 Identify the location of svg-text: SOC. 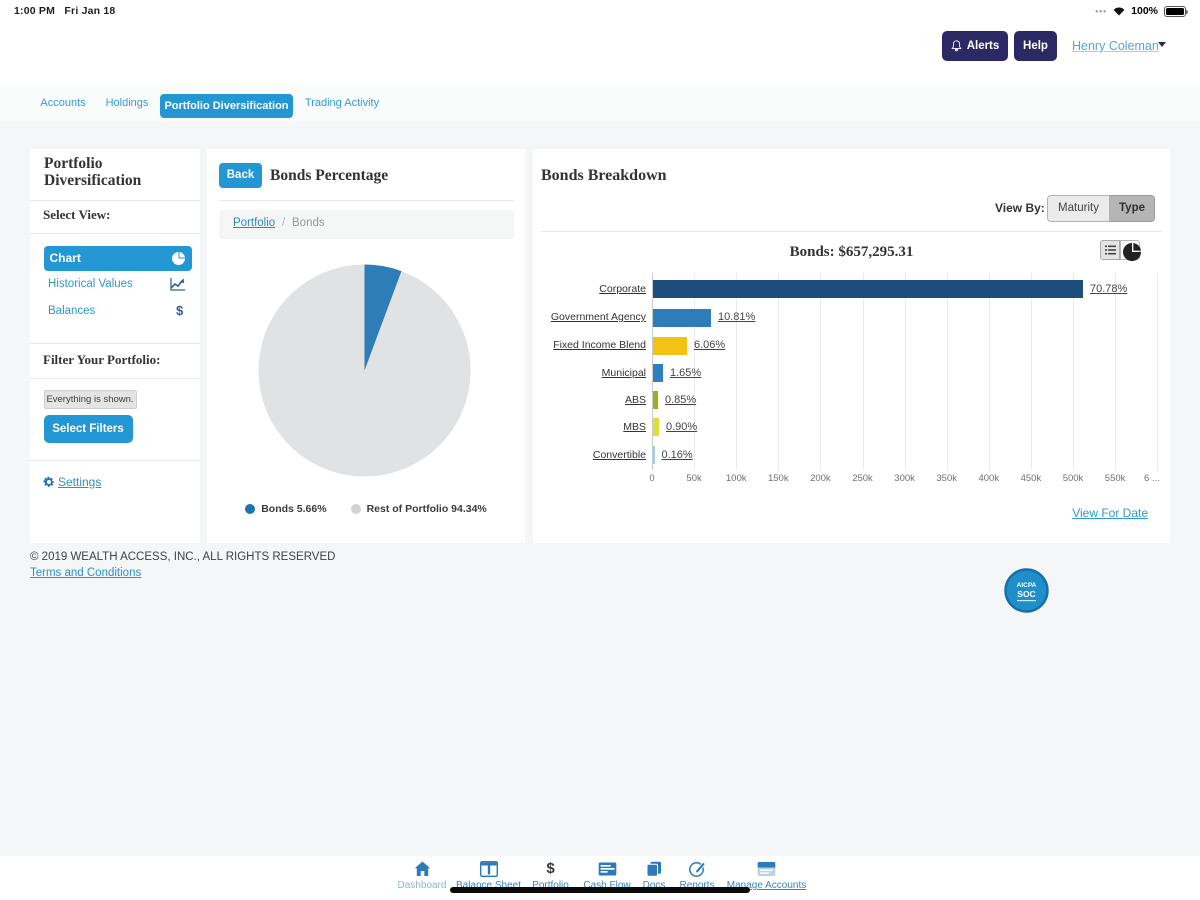
(1026, 594).